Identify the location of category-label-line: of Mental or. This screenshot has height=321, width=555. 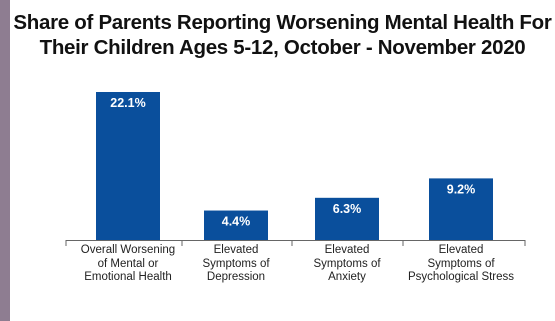
(128, 263).